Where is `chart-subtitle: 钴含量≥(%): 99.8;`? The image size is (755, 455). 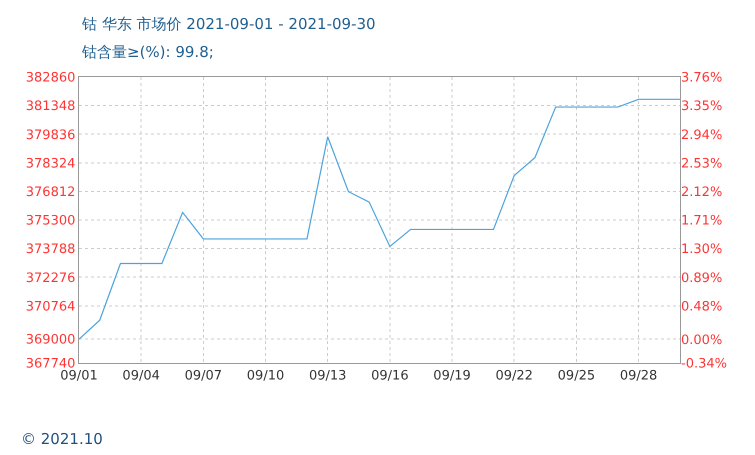 chart-subtitle: 钴含量≥(%): 99.8; is located at coordinates (147, 52).